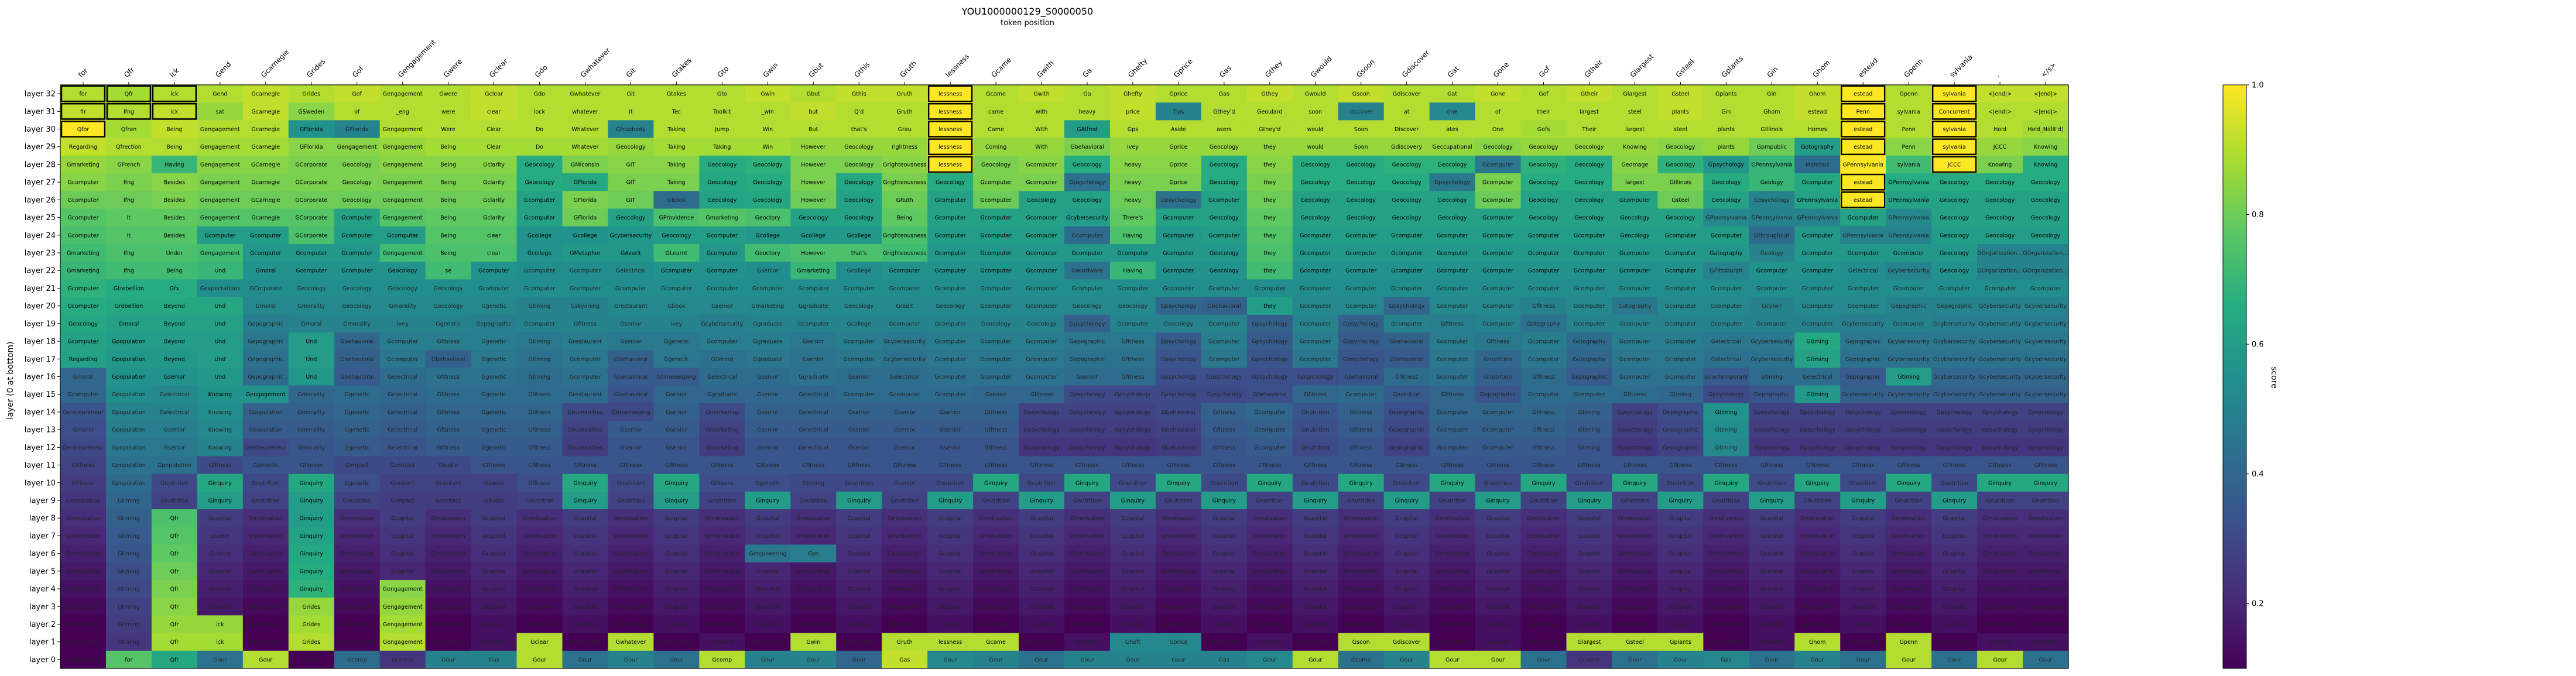 The width and height of the screenshot is (2576, 676). I want to click on y-tick-label: layer 23, so click(40, 253).